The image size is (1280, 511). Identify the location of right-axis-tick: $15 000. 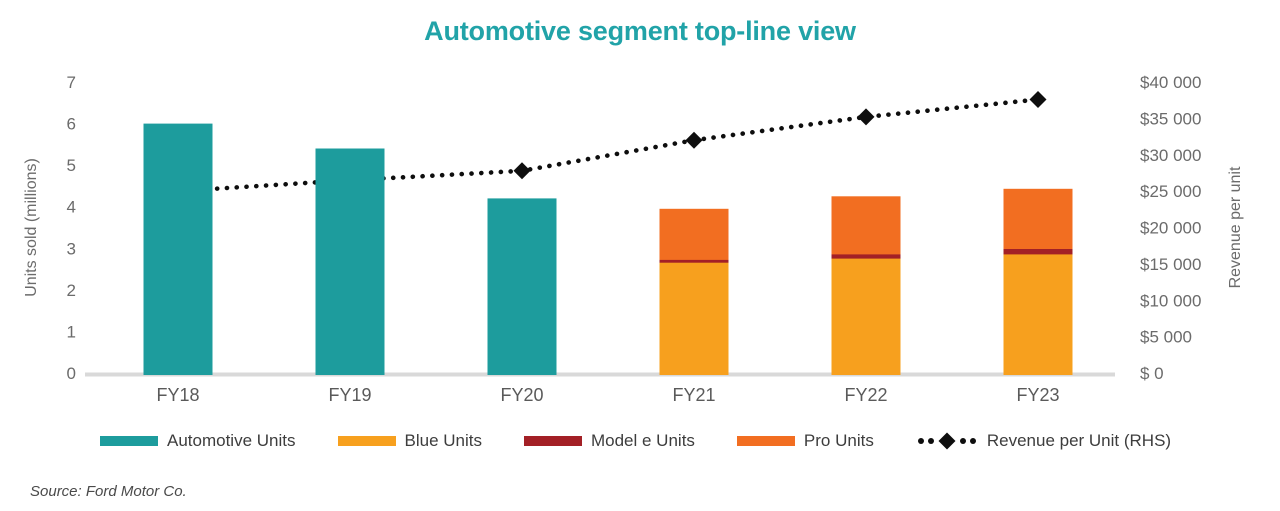
(1170, 264).